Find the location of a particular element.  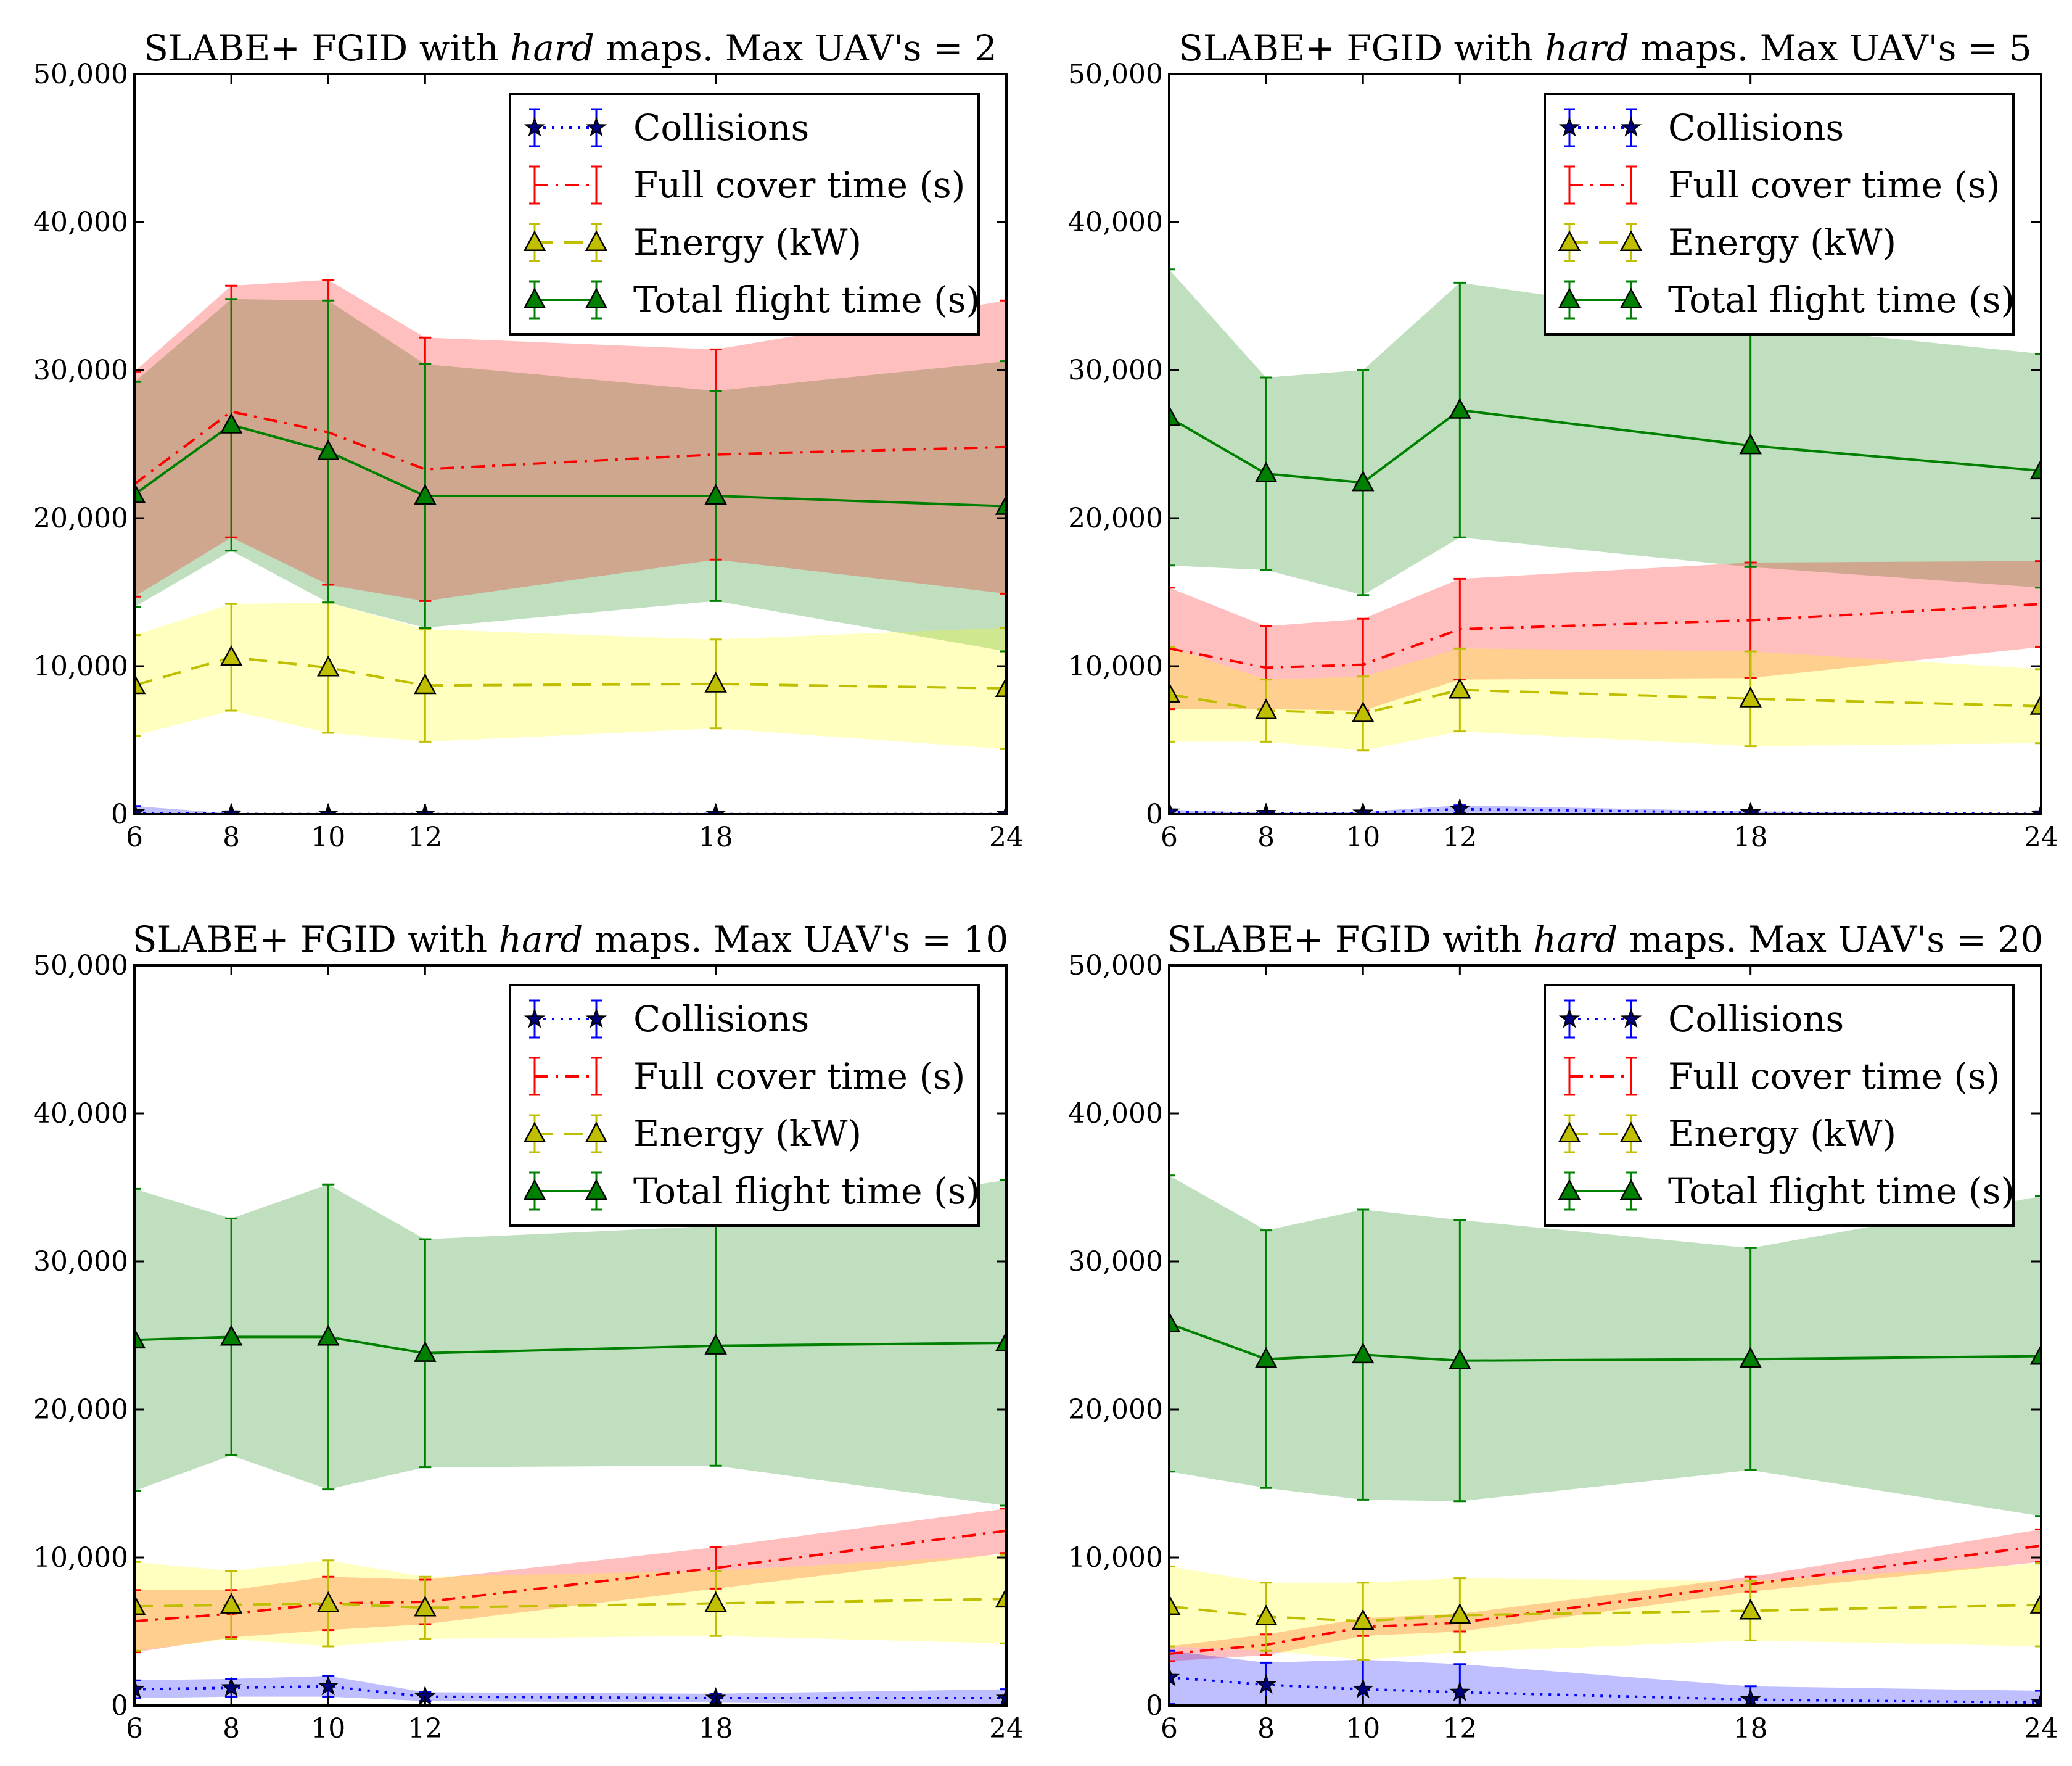

series-line-collisions is located at coordinates (1605, 810).